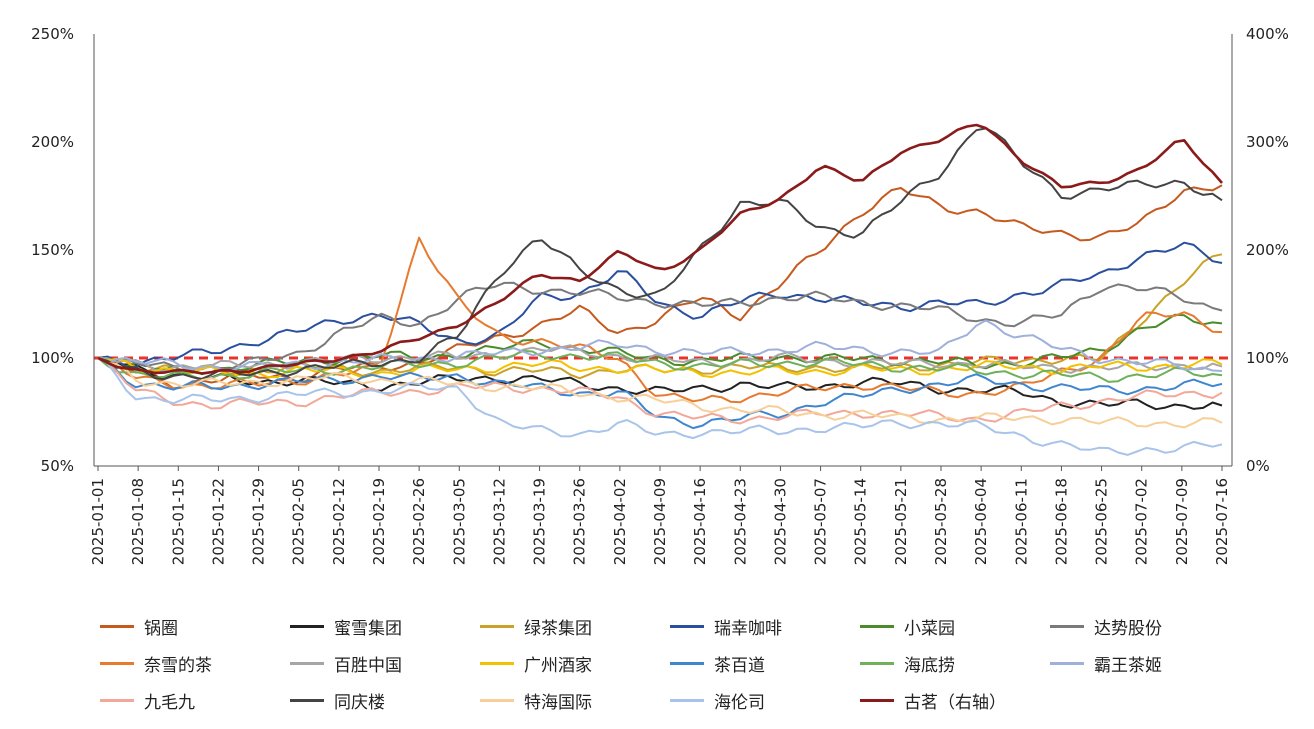 This screenshot has height=729, width=1314. I want to click on legend-item: 霸王茶姬, so click(1106, 663).